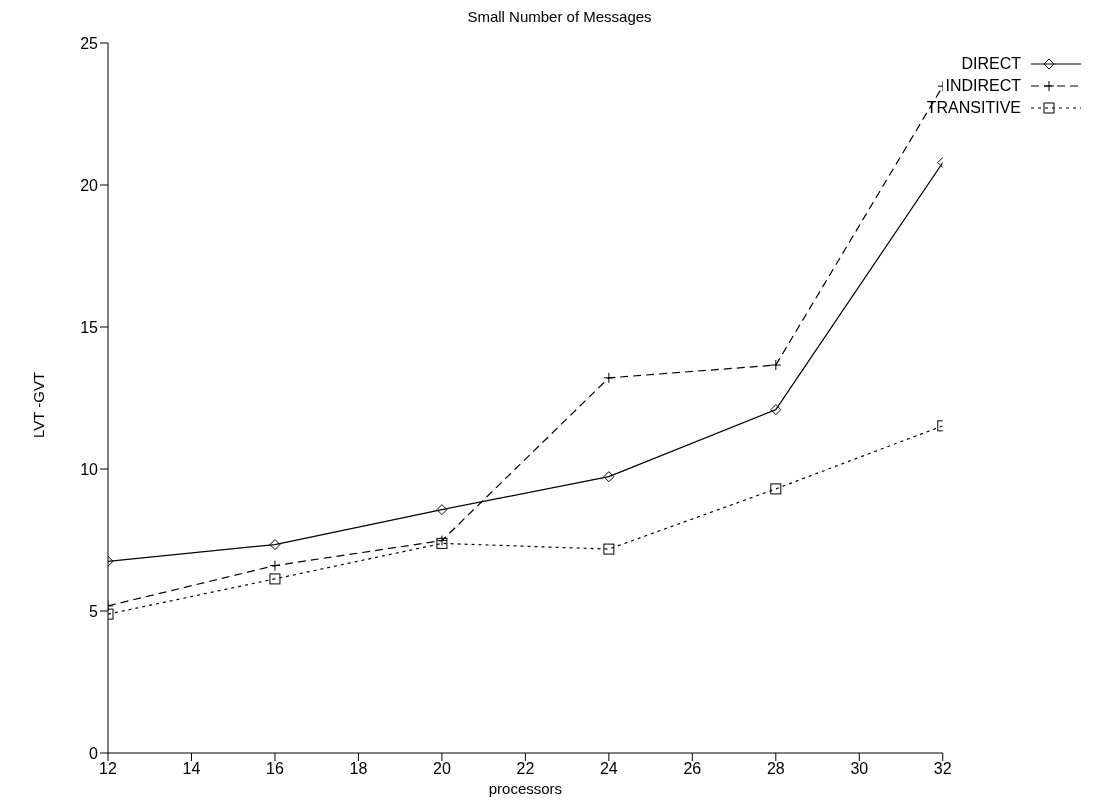 The width and height of the screenshot is (1119, 807). I want to click on y-tick-label: 20, so click(89, 185).